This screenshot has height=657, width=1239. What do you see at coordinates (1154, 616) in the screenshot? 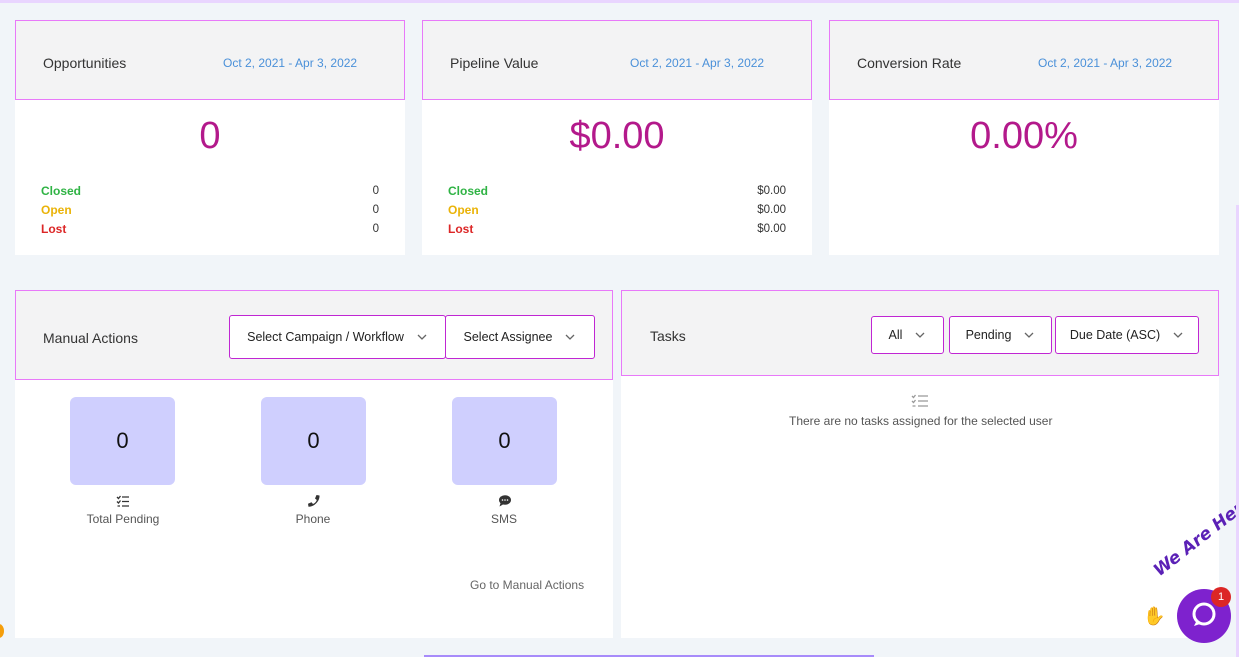
I see `wave-hand-icon: ✋` at bounding box center [1154, 616].